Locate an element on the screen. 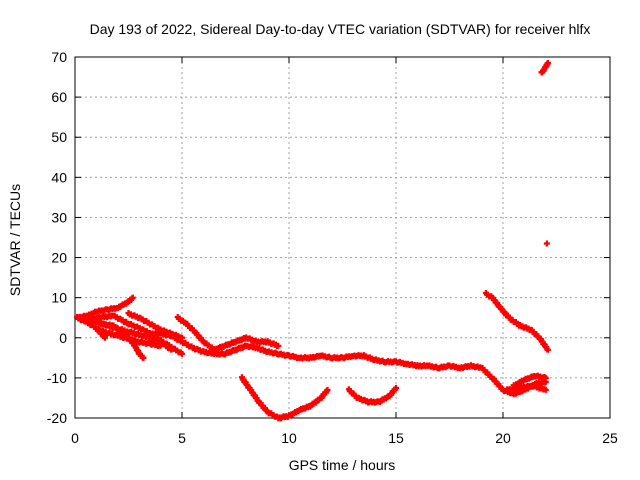 The image size is (640, 480). y-tick-label: 70 is located at coordinates (59, 57).